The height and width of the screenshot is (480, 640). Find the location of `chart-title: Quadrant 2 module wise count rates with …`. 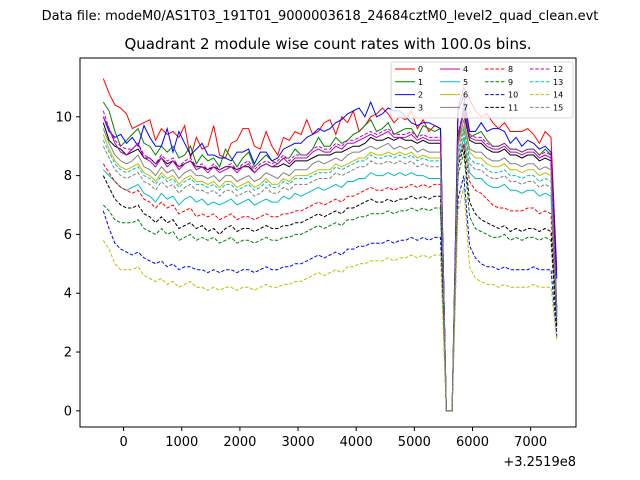

chart-title: Quadrant 2 module wise count rates with … is located at coordinates (327, 44).